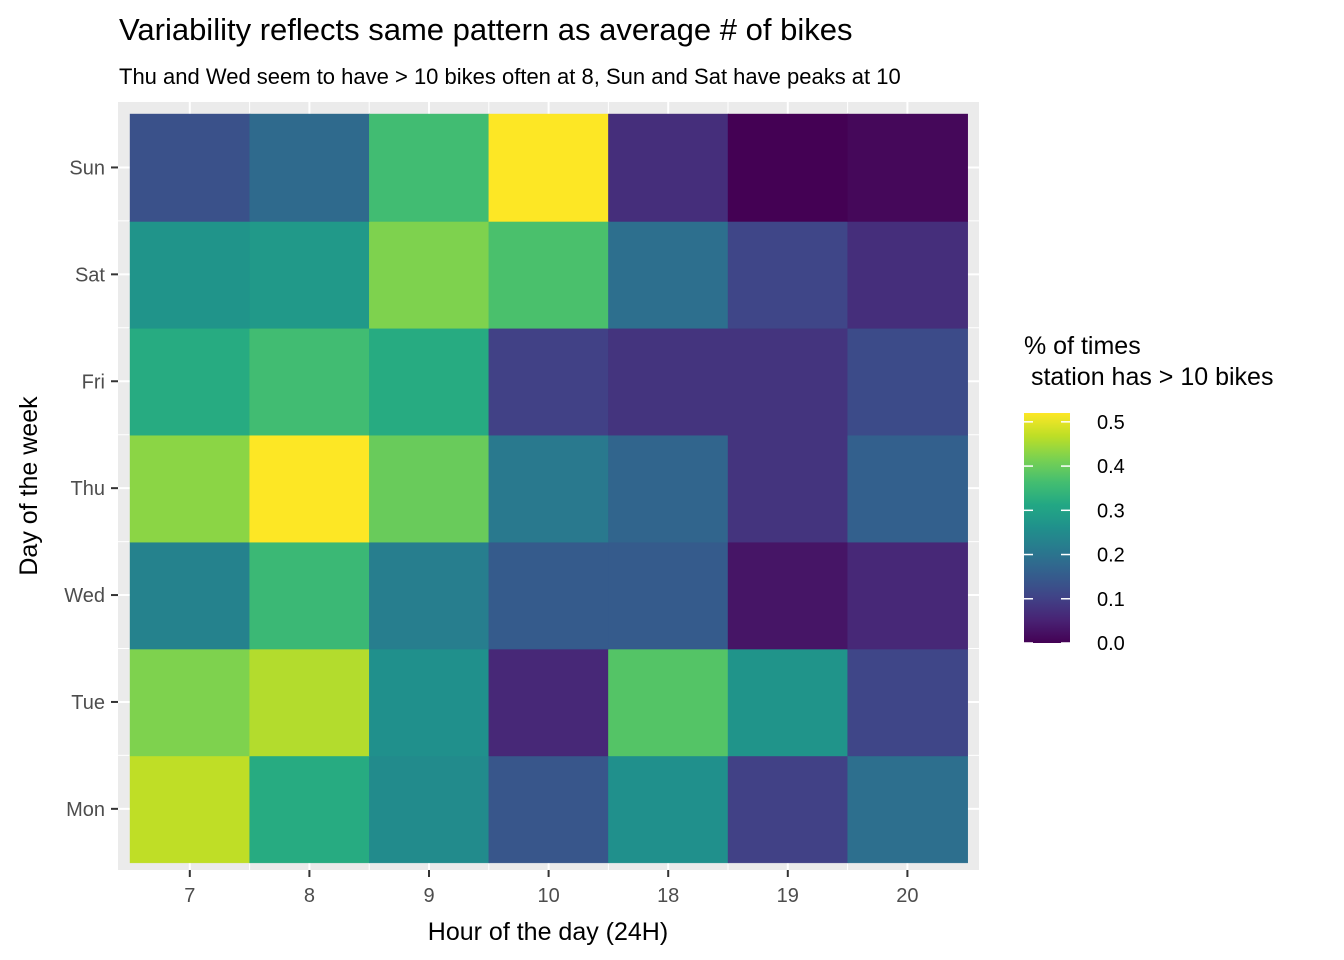 The image size is (1344, 960). I want to click on x-tick-label: 8, so click(309, 896).